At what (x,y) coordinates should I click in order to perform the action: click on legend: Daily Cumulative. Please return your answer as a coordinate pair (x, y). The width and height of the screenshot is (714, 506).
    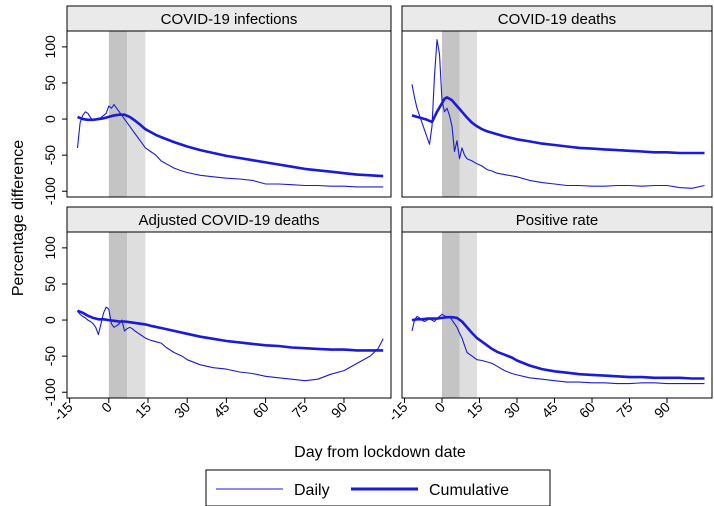
    Looking at the image, I should click on (378, 487).